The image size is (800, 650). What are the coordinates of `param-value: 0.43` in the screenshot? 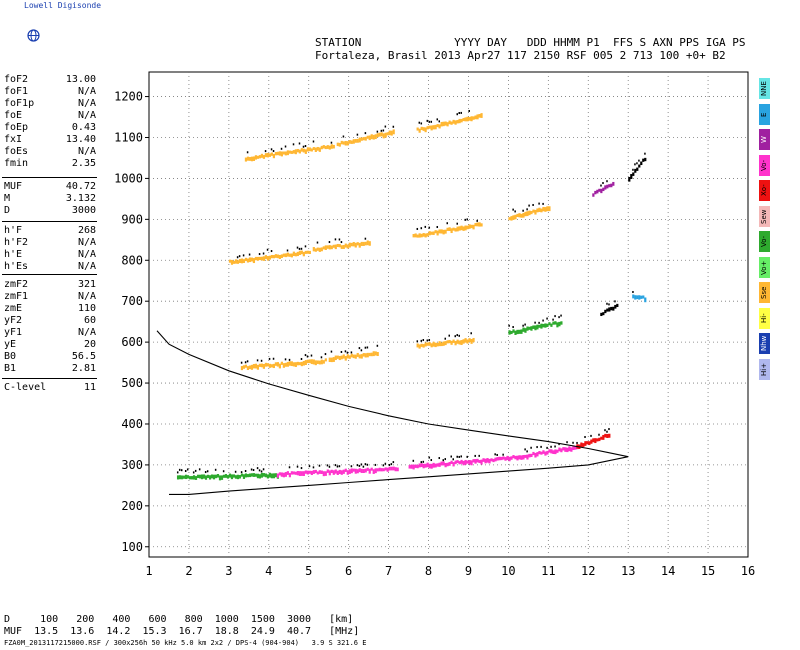 It's located at (83, 127).